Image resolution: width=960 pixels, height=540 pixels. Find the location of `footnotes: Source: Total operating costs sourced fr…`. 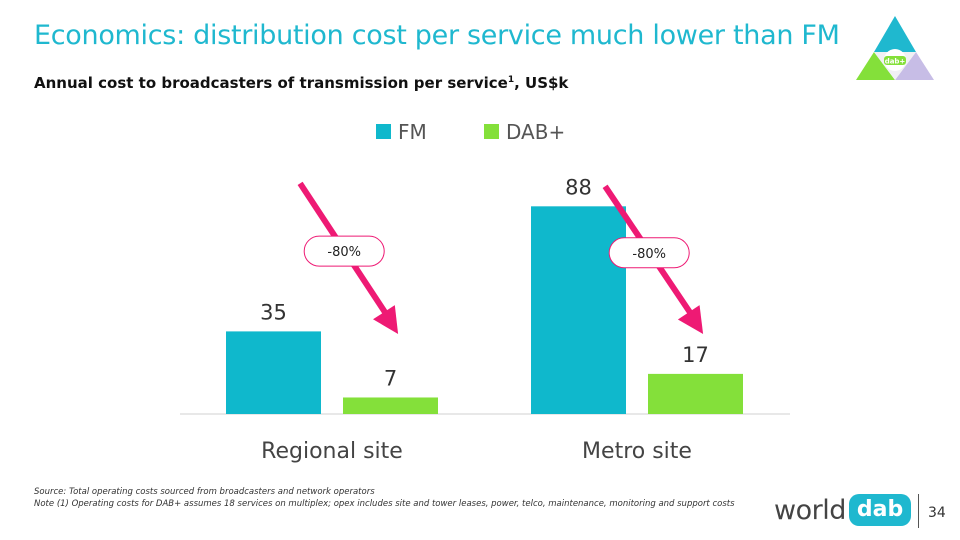

footnotes: Source: Total operating costs sourced fr… is located at coordinates (399, 498).